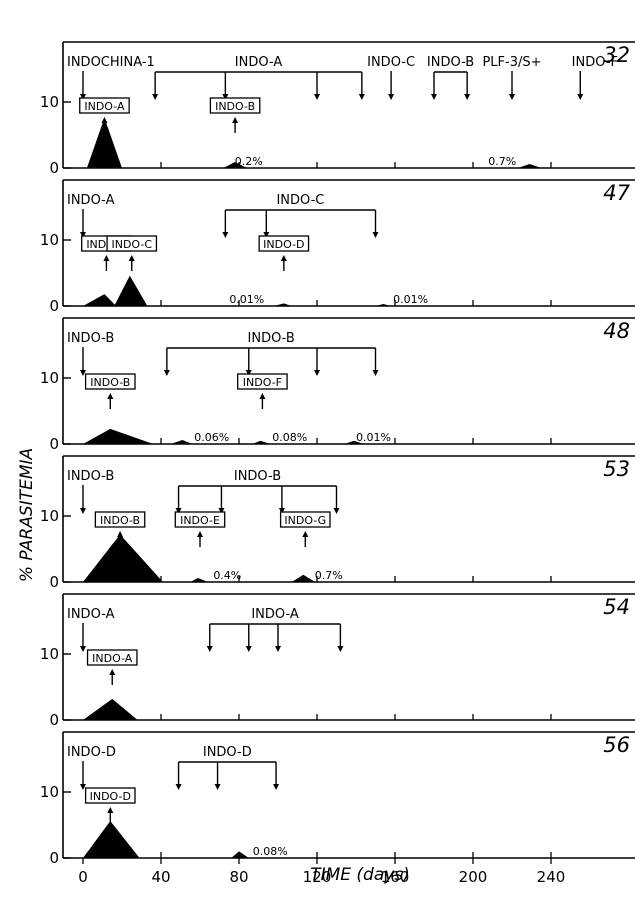  I want to click on isolate-label: INDO-B, so click(235, 106).